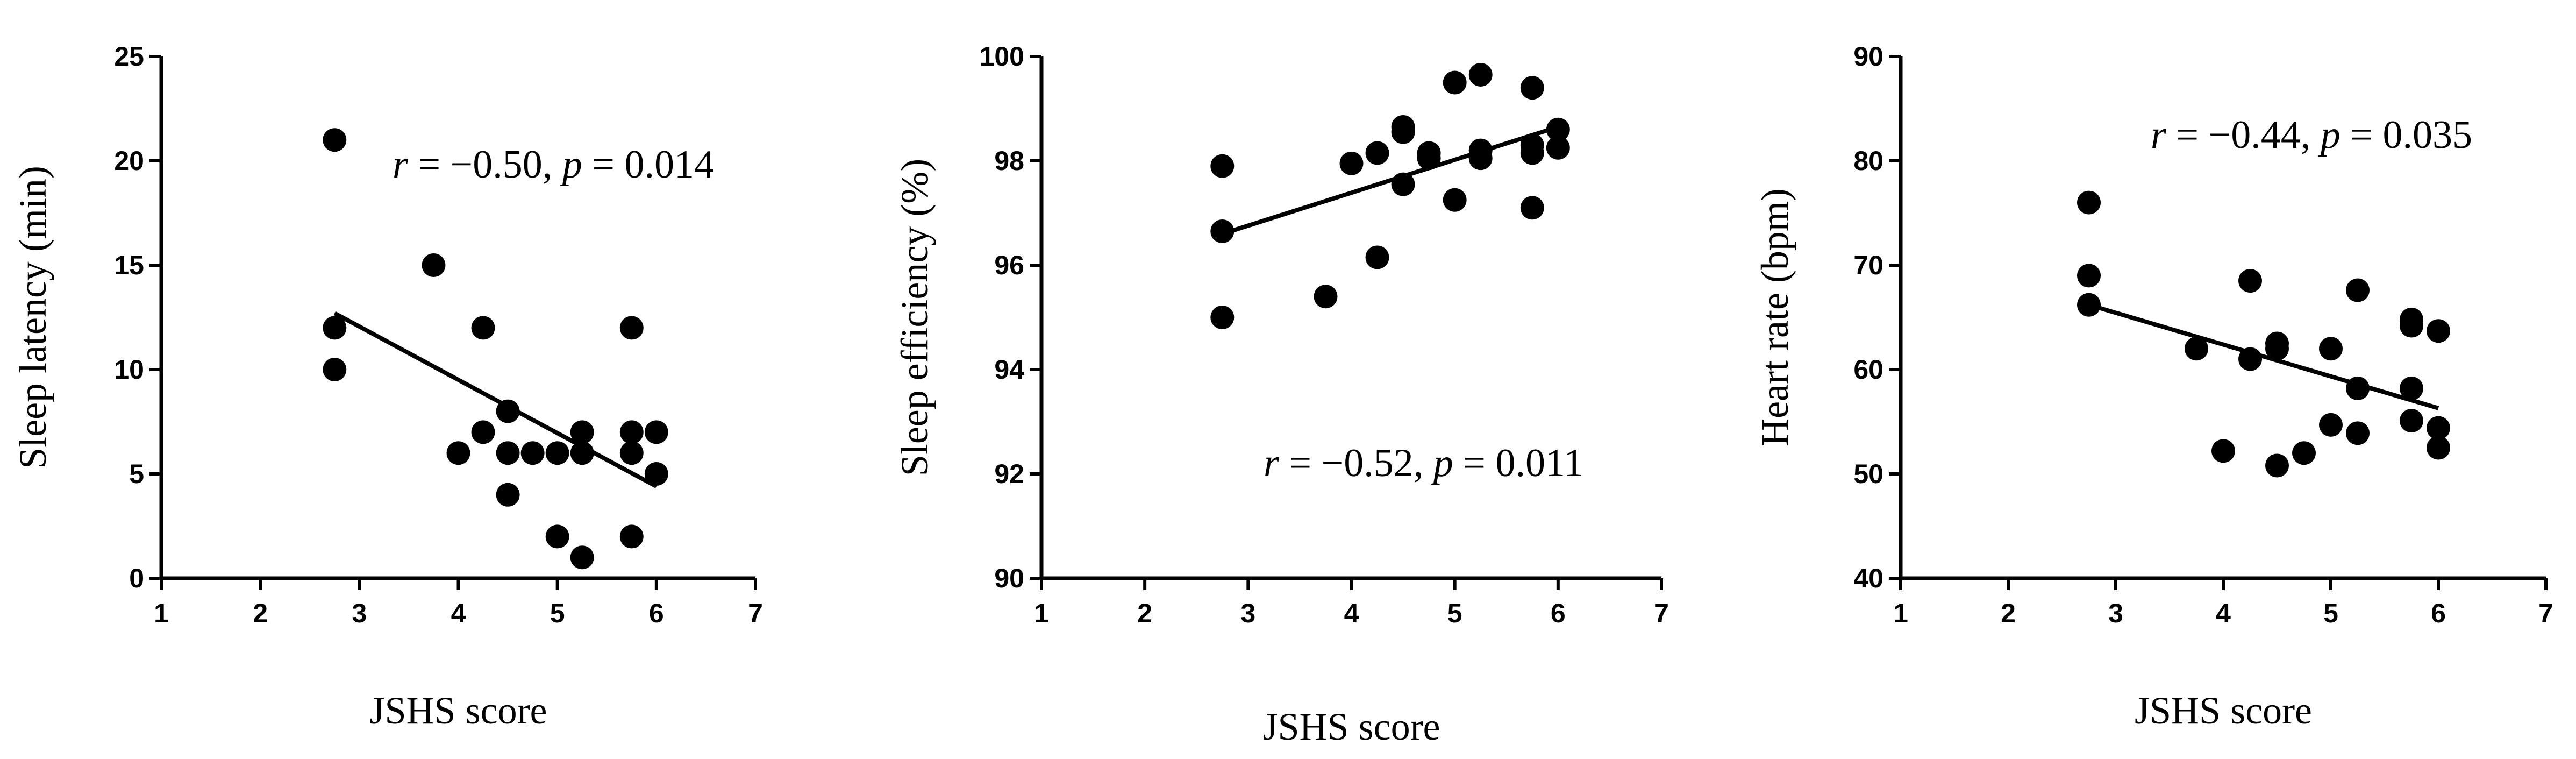 The width and height of the screenshot is (2576, 759). I want to click on y-tick-label: 25, so click(129, 56).